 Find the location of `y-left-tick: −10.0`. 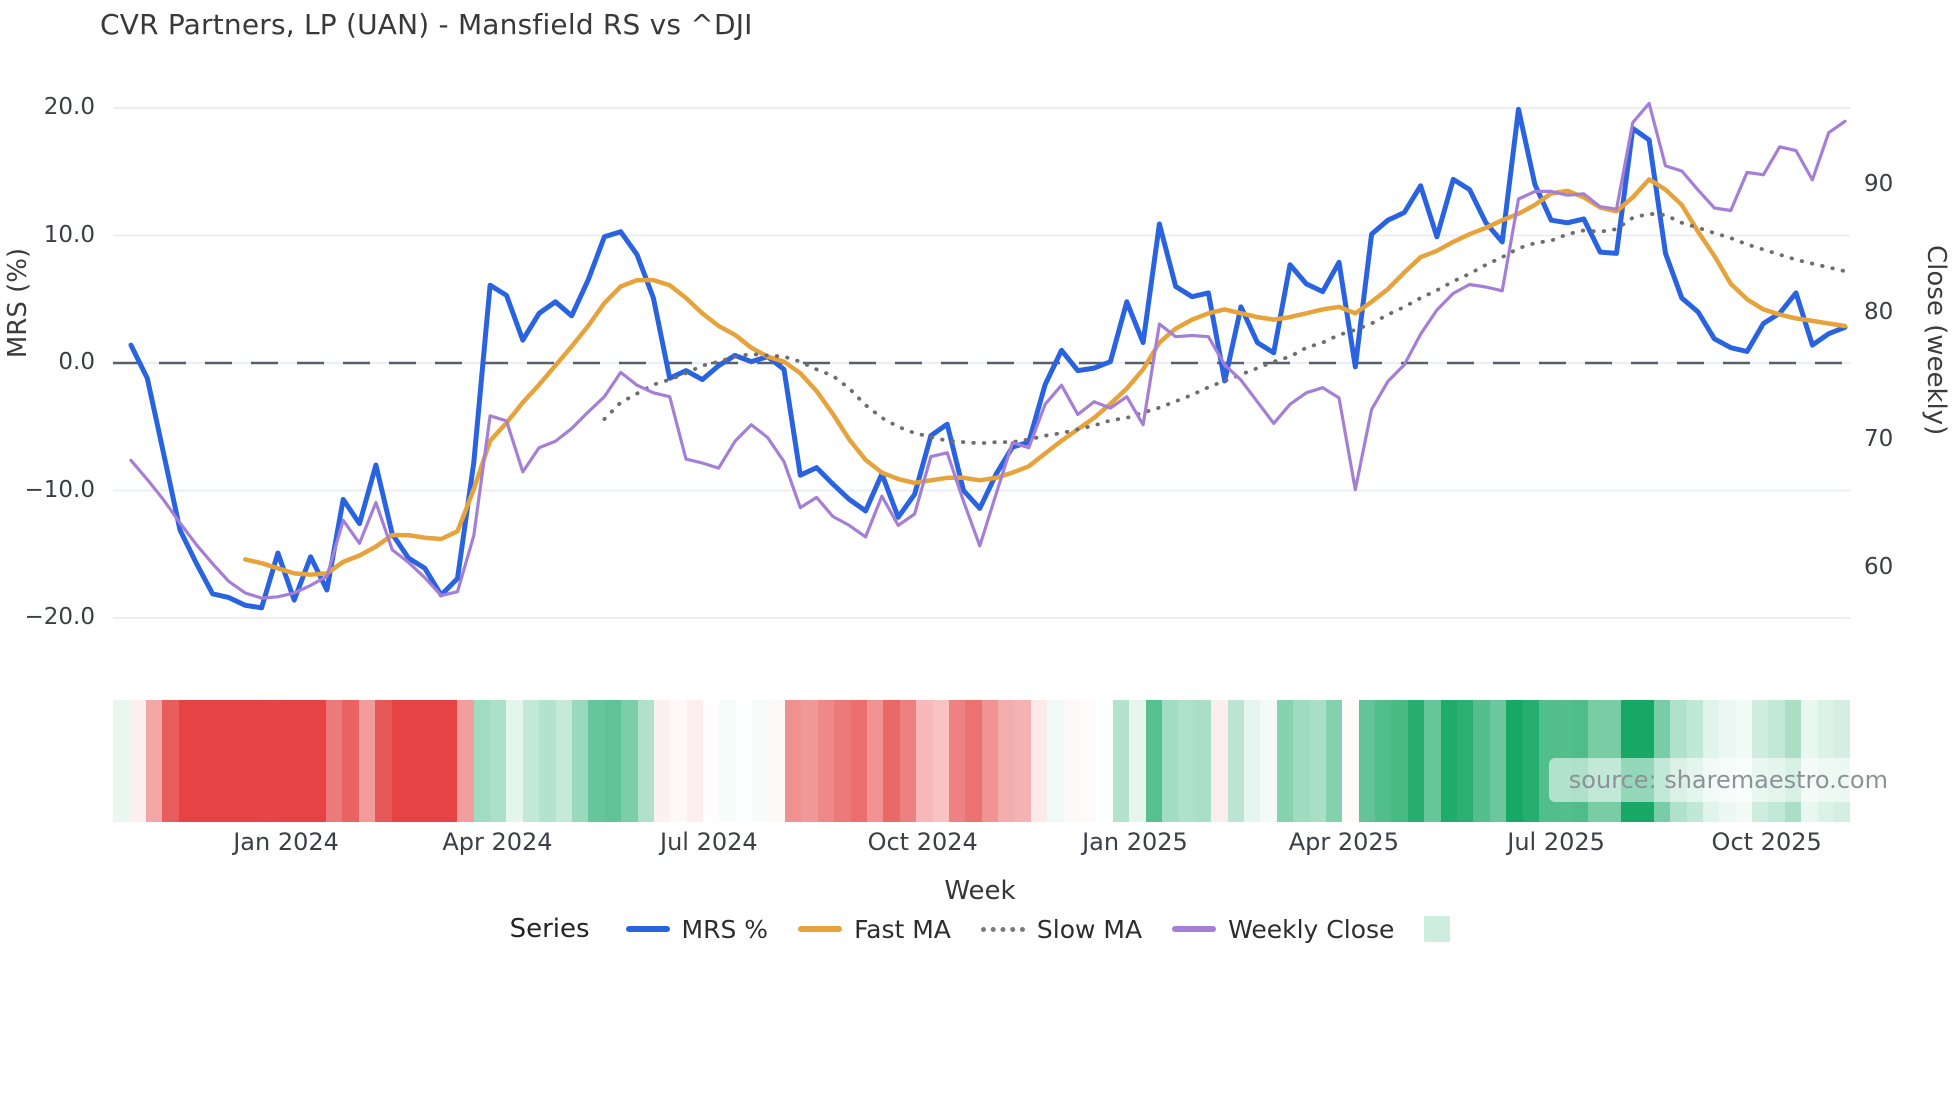

y-left-tick: −10.0 is located at coordinates (59, 489).